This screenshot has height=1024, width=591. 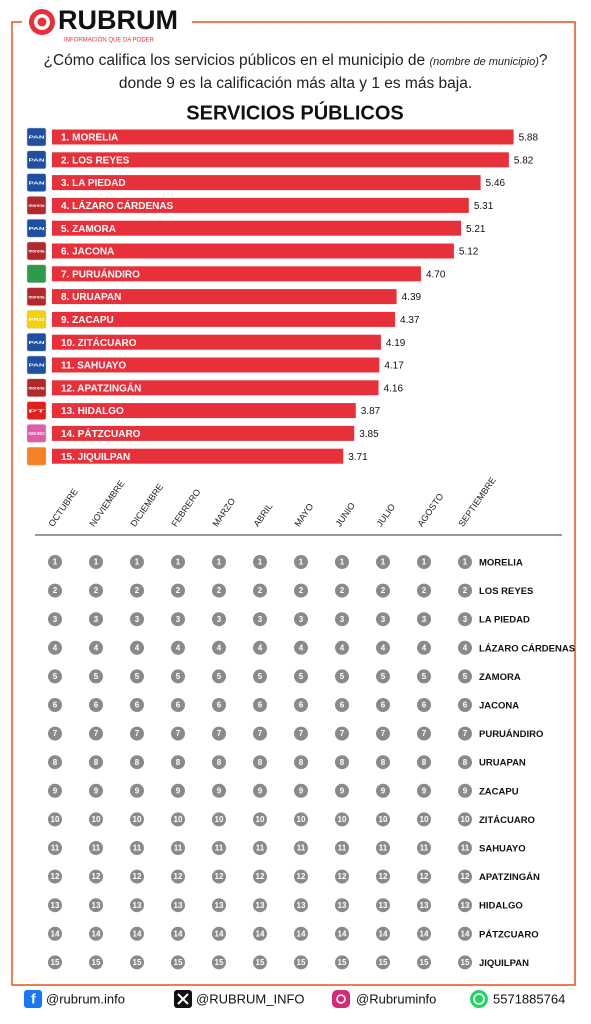 What do you see at coordinates (424, 933) in the screenshot?
I see `rank-number: 14` at bounding box center [424, 933].